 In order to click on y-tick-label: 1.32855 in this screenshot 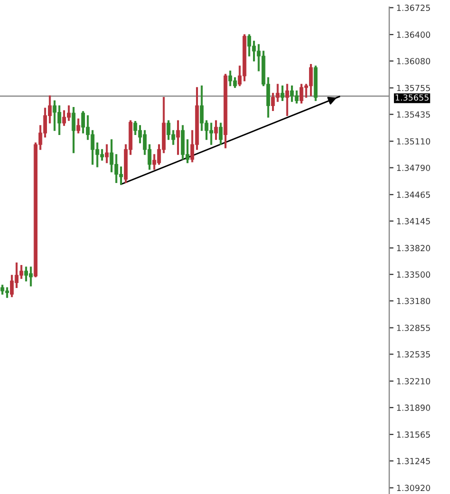, I will do `click(413, 328)`.